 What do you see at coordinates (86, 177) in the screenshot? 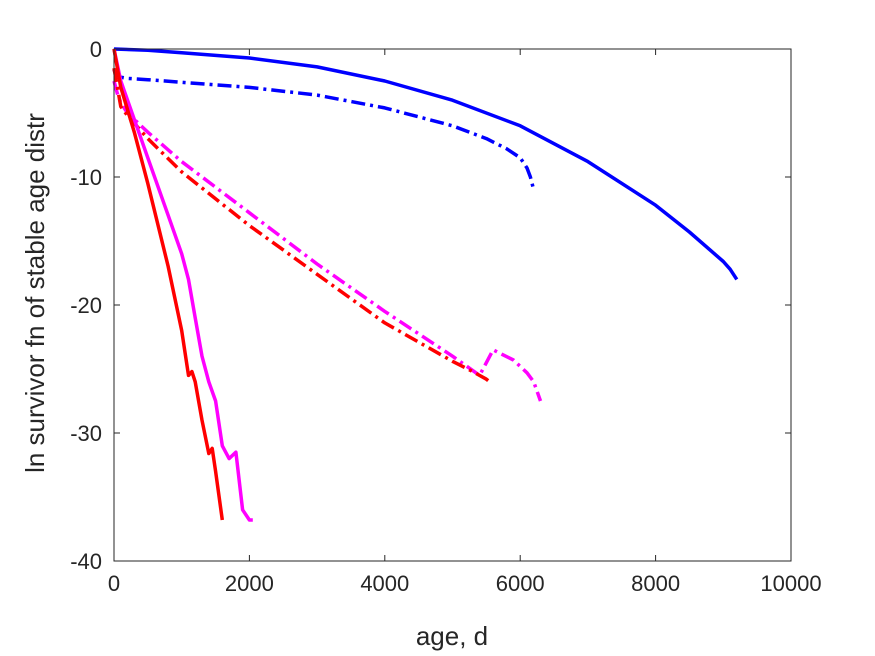
I see `y-tick-label: -10` at bounding box center [86, 177].